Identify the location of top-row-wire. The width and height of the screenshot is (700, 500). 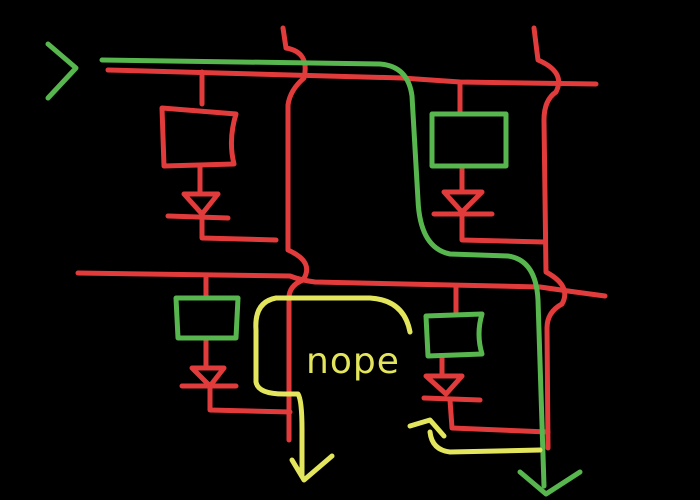
(352, 77).